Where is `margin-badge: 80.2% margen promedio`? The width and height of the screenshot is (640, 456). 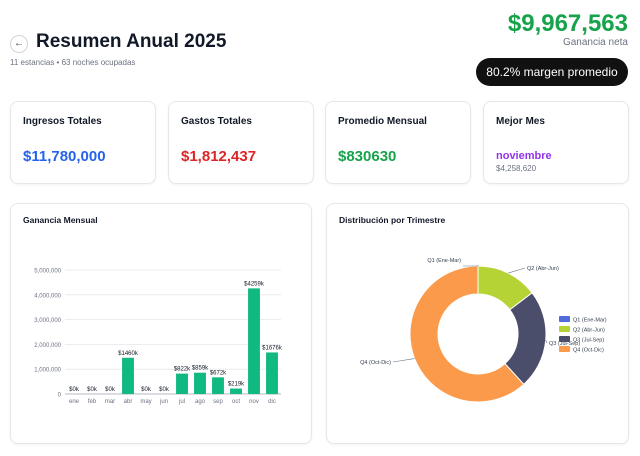
margin-badge: 80.2% margen promedio is located at coordinates (552, 72).